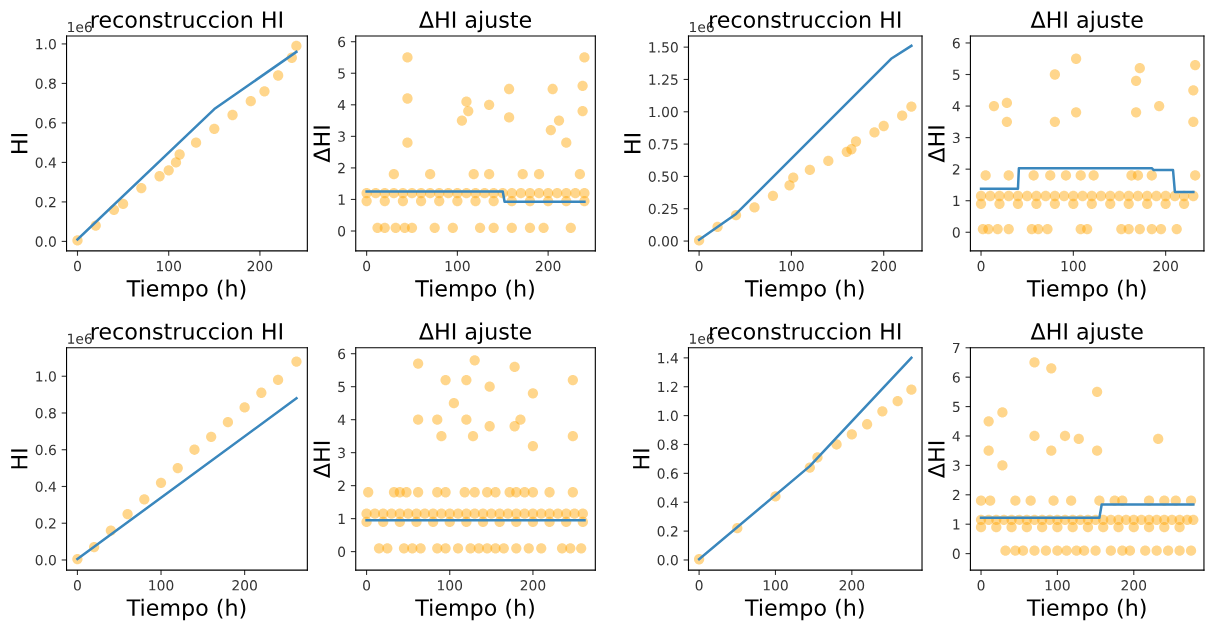 Image resolution: width=1210 pixels, height=621 pixels. What do you see at coordinates (663, 144) in the screenshot?
I see `y-tick-label: 0.75` at bounding box center [663, 144].